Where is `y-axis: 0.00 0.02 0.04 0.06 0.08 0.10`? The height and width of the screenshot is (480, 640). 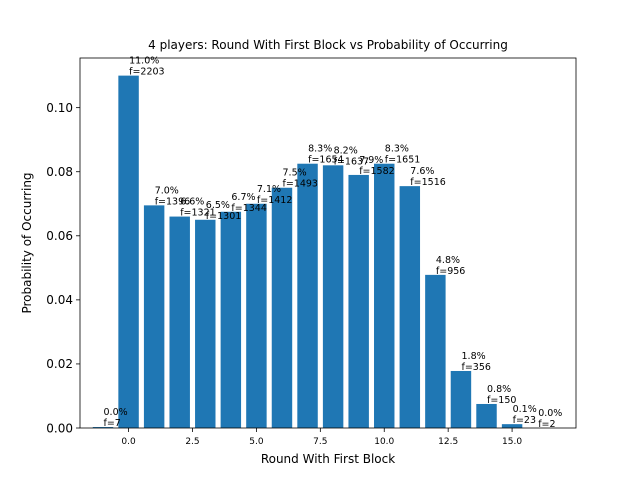
y-axis: 0.00 0.02 0.04 0.06 0.08 0.10 is located at coordinates (63, 268).